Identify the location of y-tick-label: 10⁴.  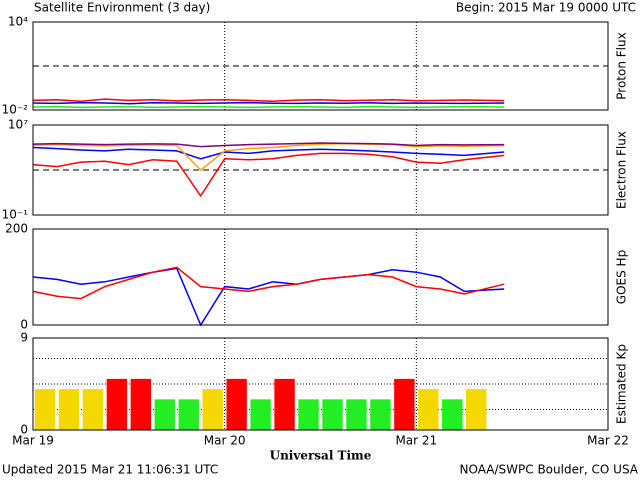
(18, 22).